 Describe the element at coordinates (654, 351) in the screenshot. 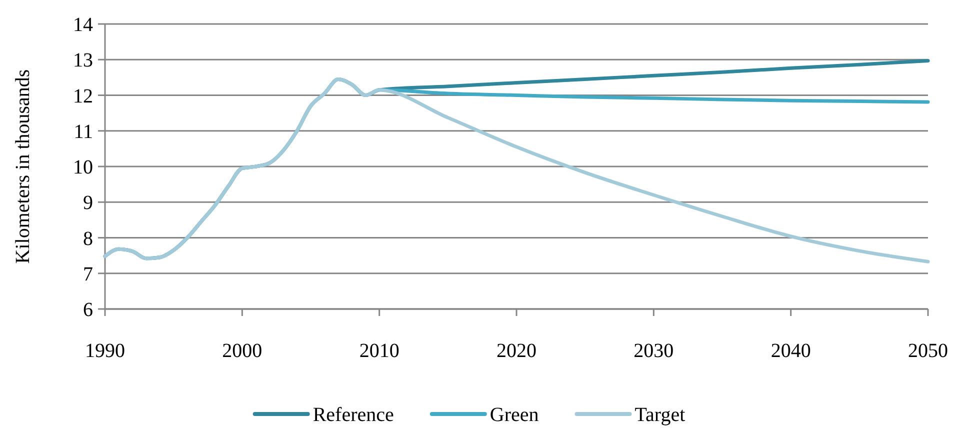

I see `x-tick-label: 2030` at that location.